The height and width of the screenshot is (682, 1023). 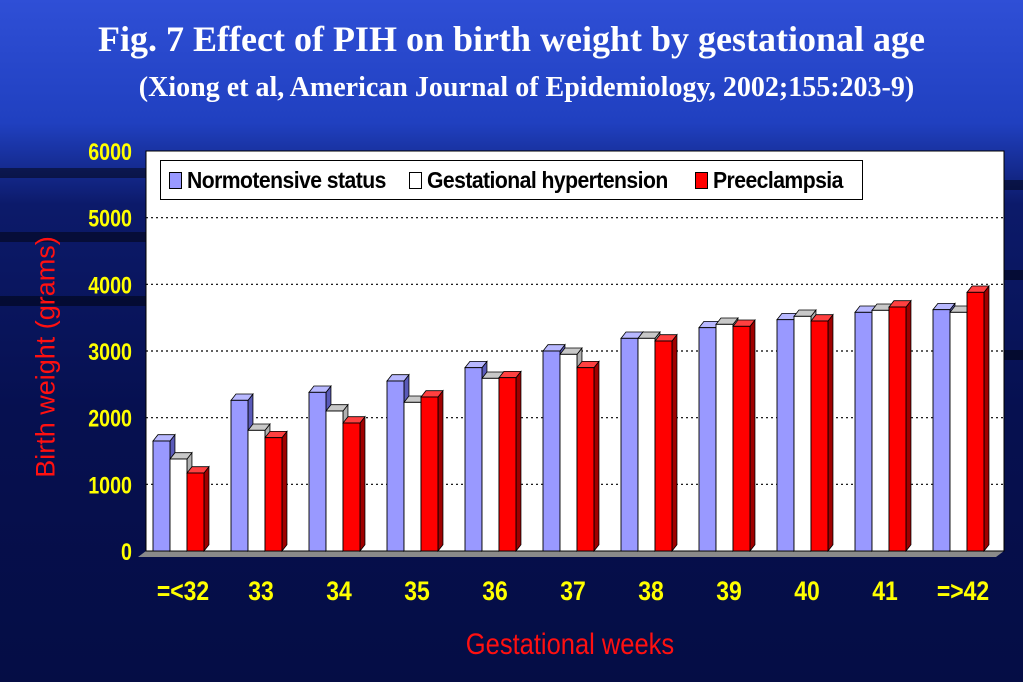 I want to click on x-tick-label: =<32, so click(x=183, y=591).